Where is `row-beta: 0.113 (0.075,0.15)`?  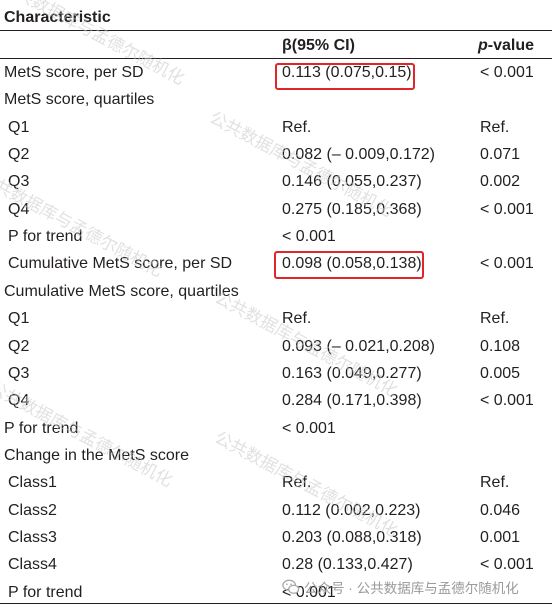 row-beta: 0.113 (0.075,0.15) is located at coordinates (347, 72).